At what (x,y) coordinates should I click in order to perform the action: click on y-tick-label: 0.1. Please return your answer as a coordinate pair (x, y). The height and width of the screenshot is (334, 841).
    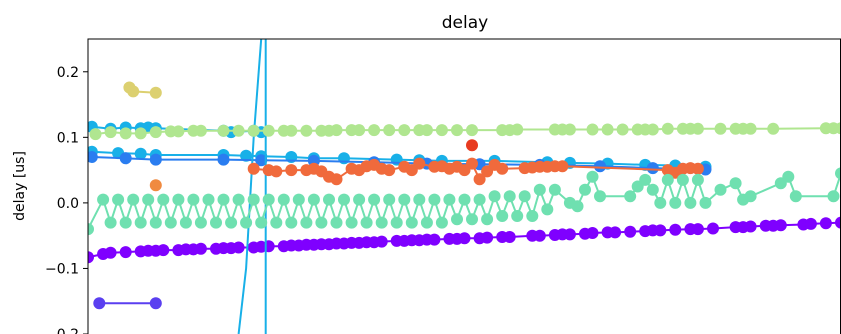
    Looking at the image, I should click on (68, 138).